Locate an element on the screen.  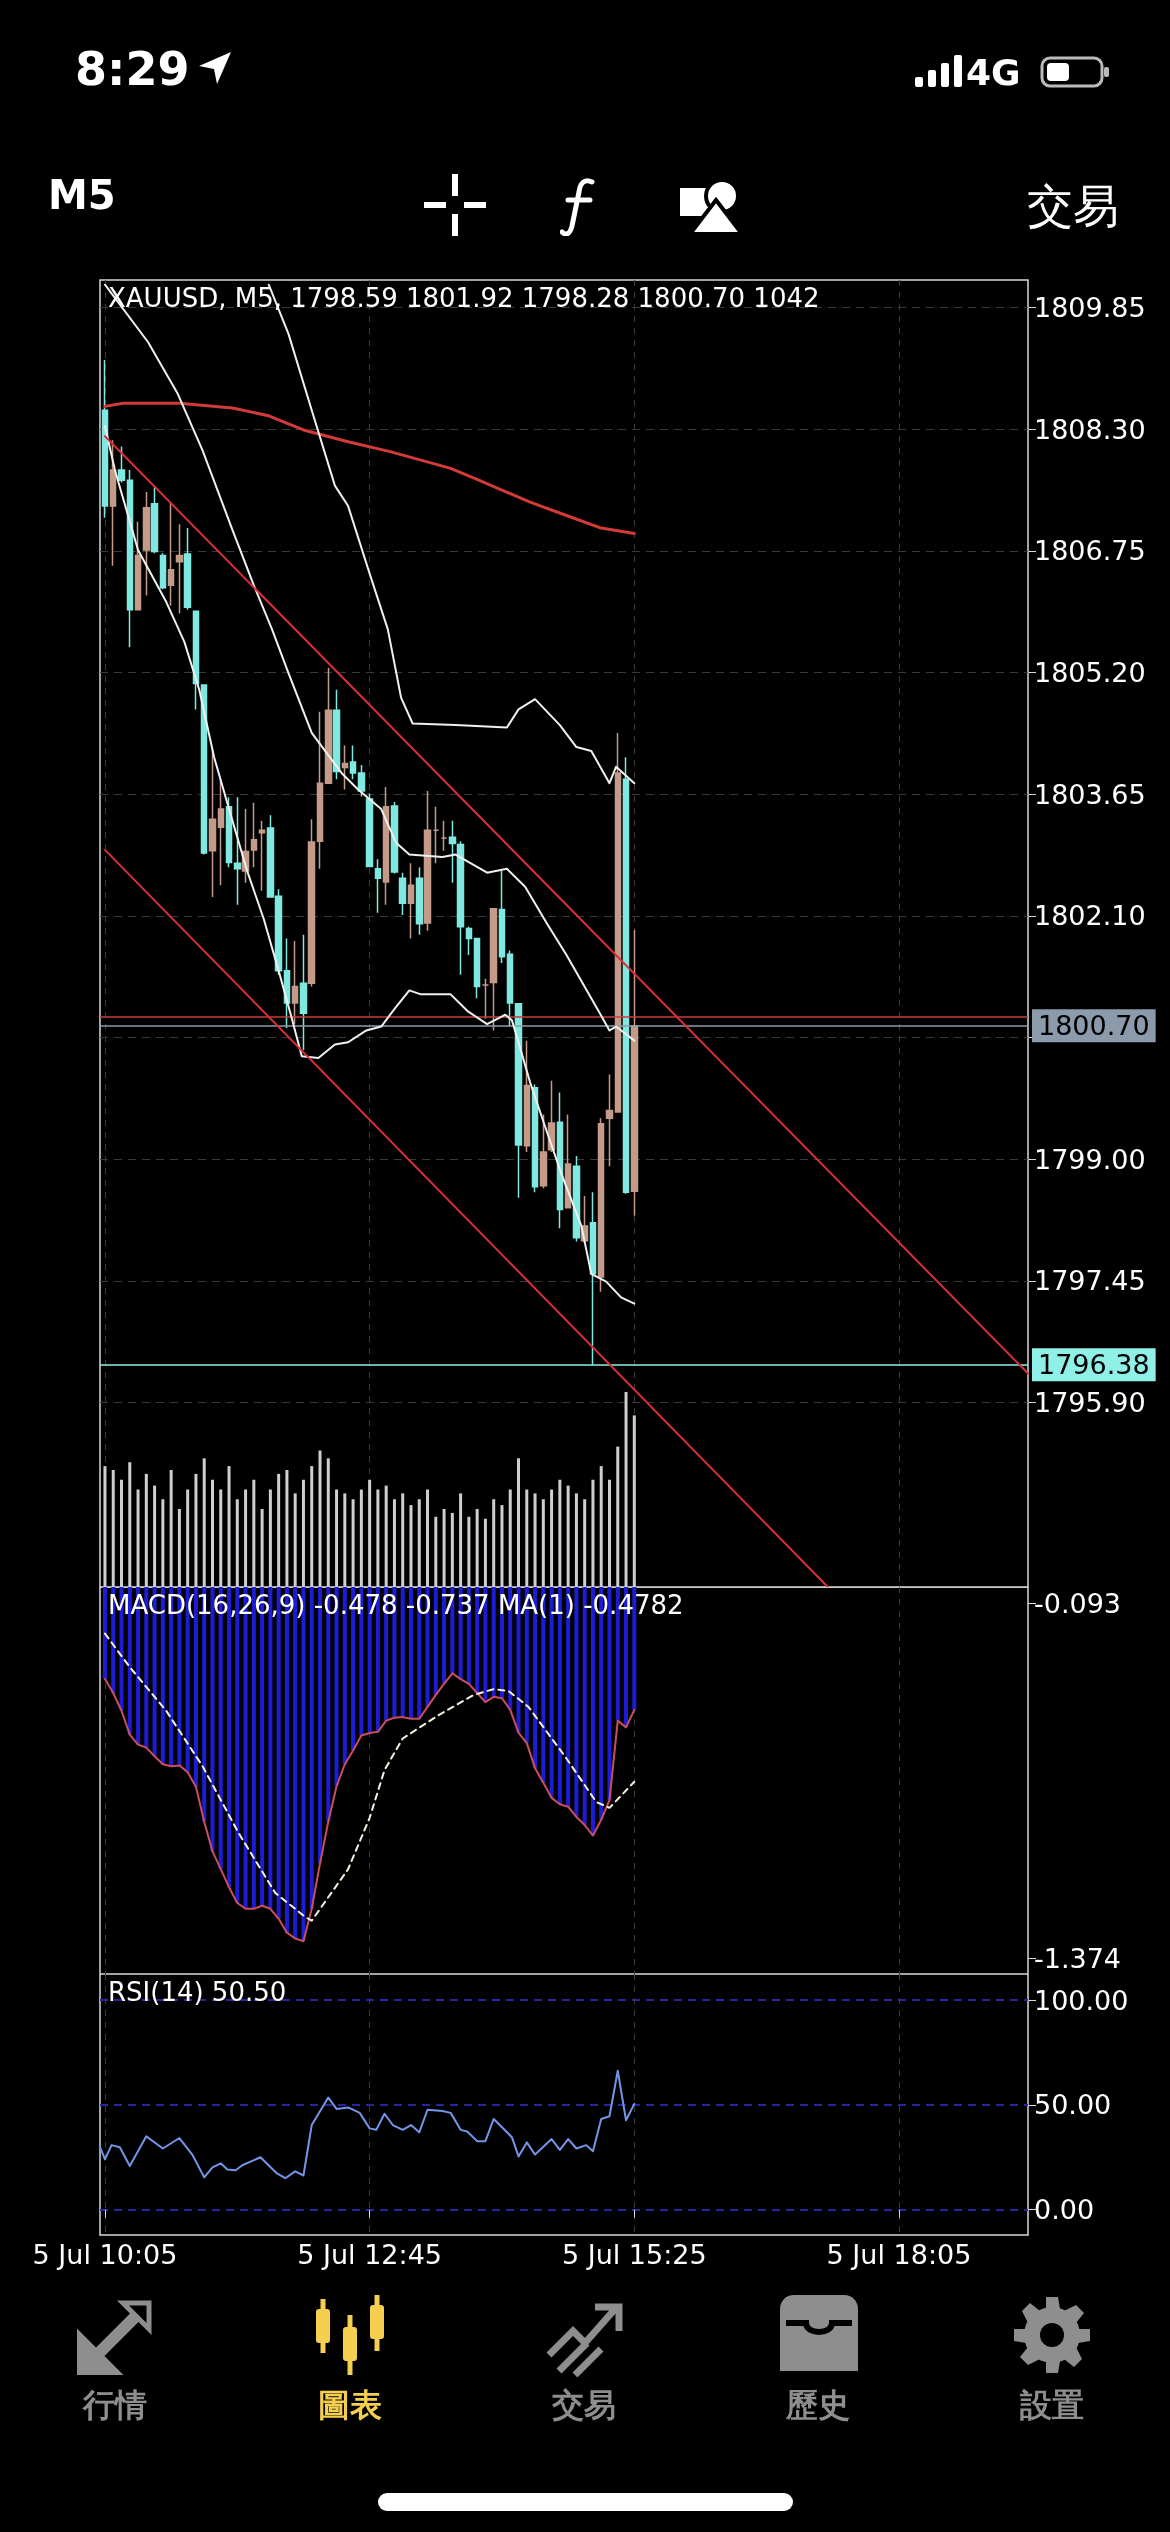
y-tick-label: 1799.00 is located at coordinates (1090, 1159).